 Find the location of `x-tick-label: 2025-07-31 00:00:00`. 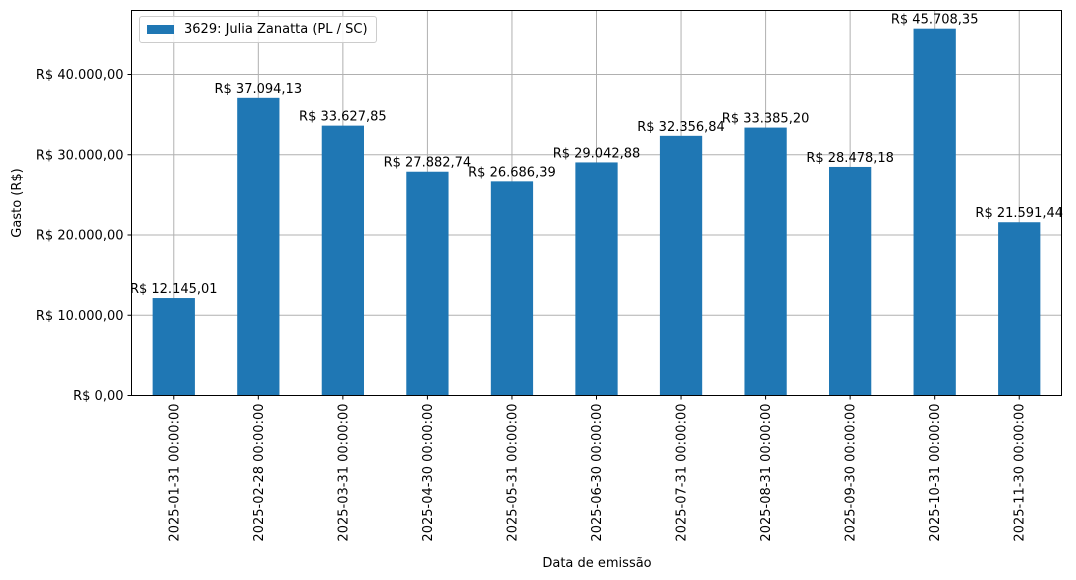

x-tick-label: 2025-07-31 00:00:00 is located at coordinates (682, 473).